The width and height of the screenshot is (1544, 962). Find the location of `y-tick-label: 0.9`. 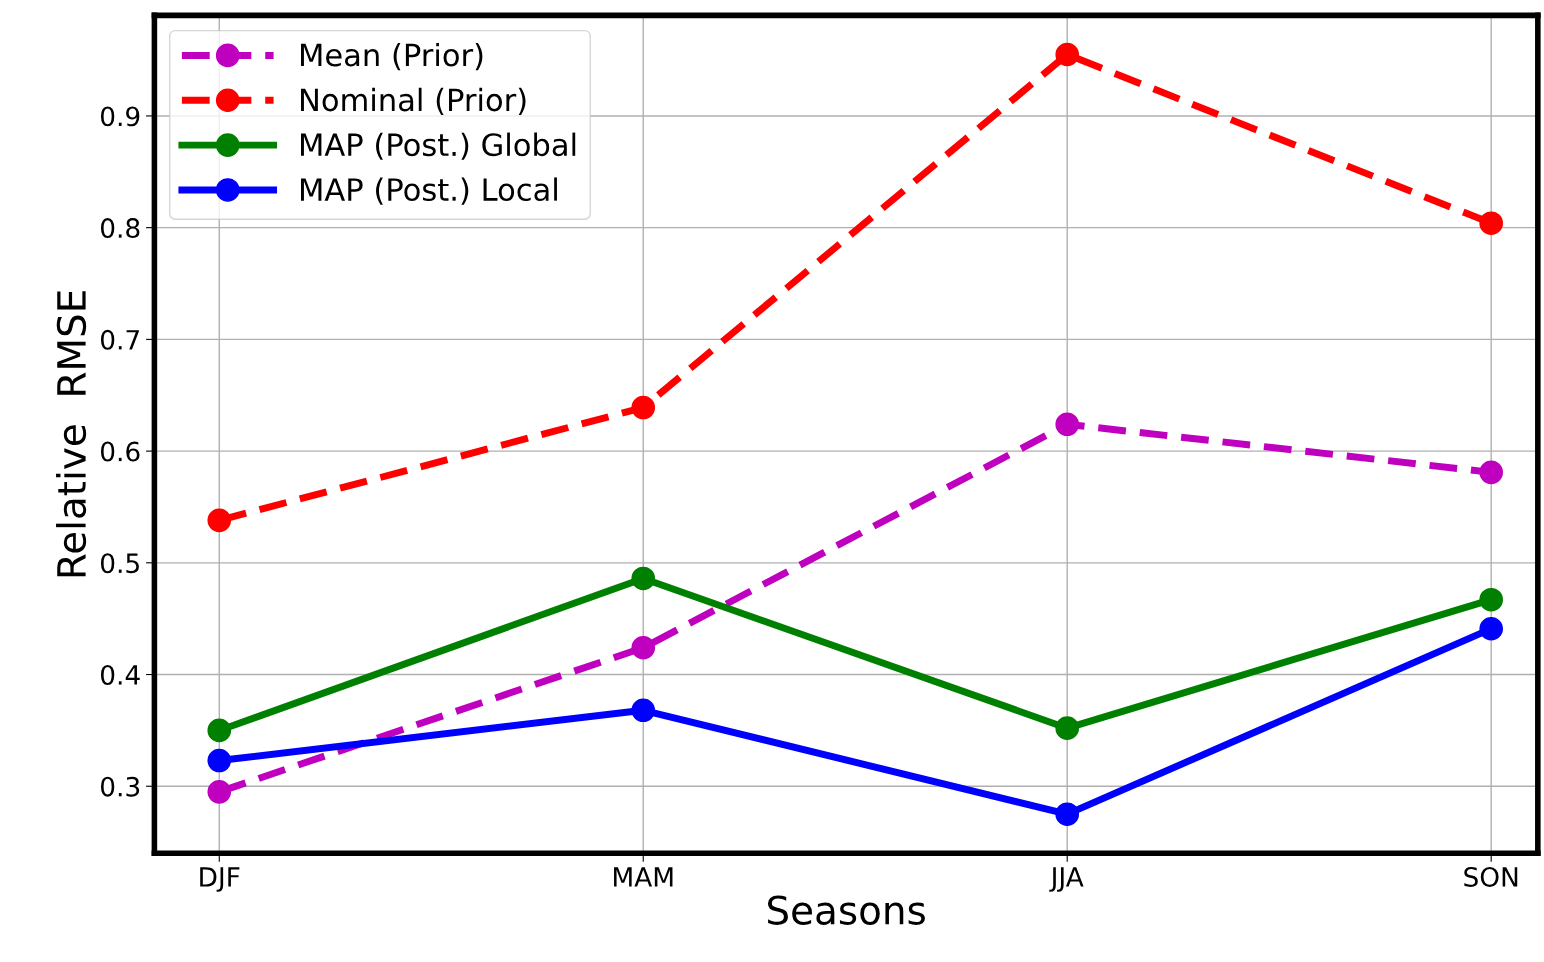

y-tick-label: 0.9 is located at coordinates (120, 116).